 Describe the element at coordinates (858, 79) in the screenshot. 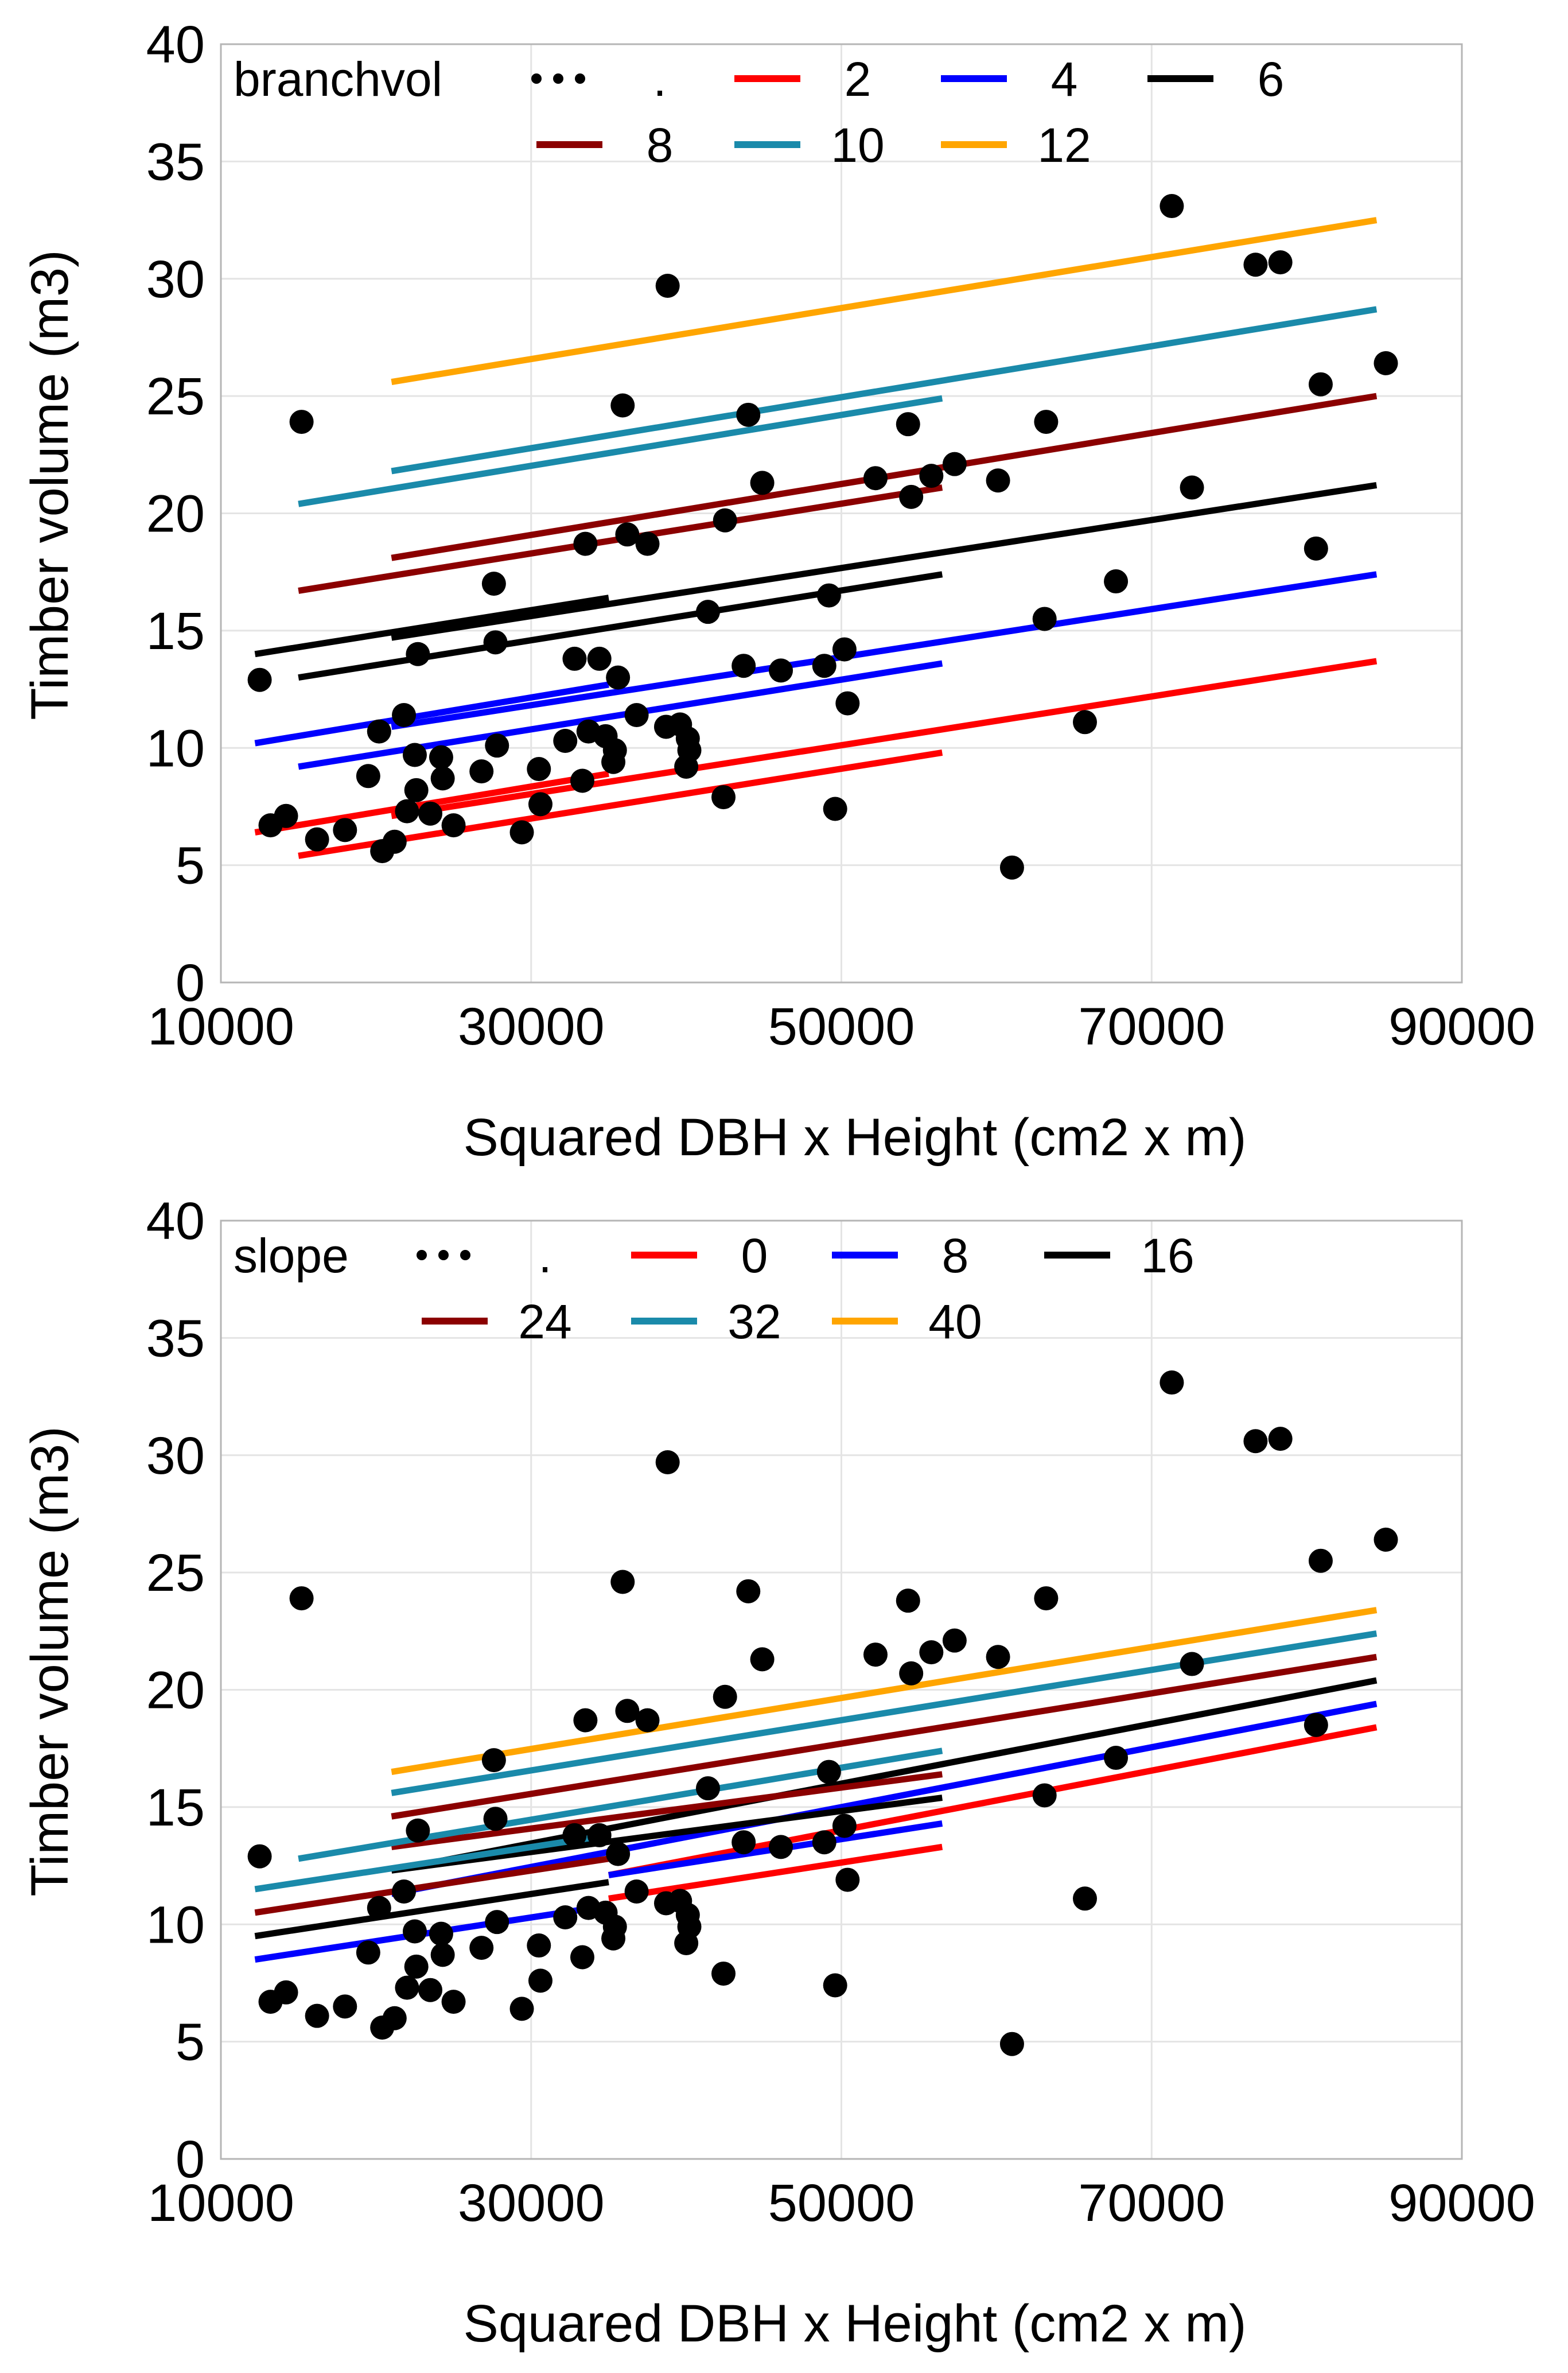

I see `legend-label: 2` at that location.